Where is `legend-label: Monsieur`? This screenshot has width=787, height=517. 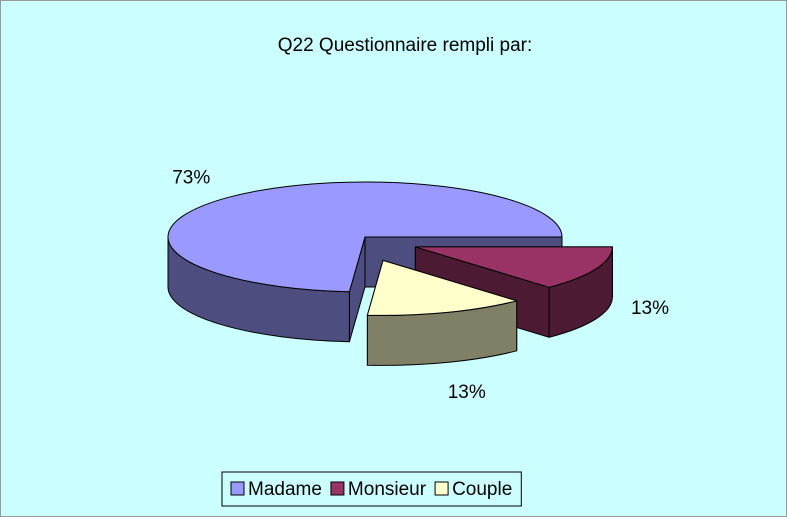 legend-label: Monsieur is located at coordinates (387, 489).